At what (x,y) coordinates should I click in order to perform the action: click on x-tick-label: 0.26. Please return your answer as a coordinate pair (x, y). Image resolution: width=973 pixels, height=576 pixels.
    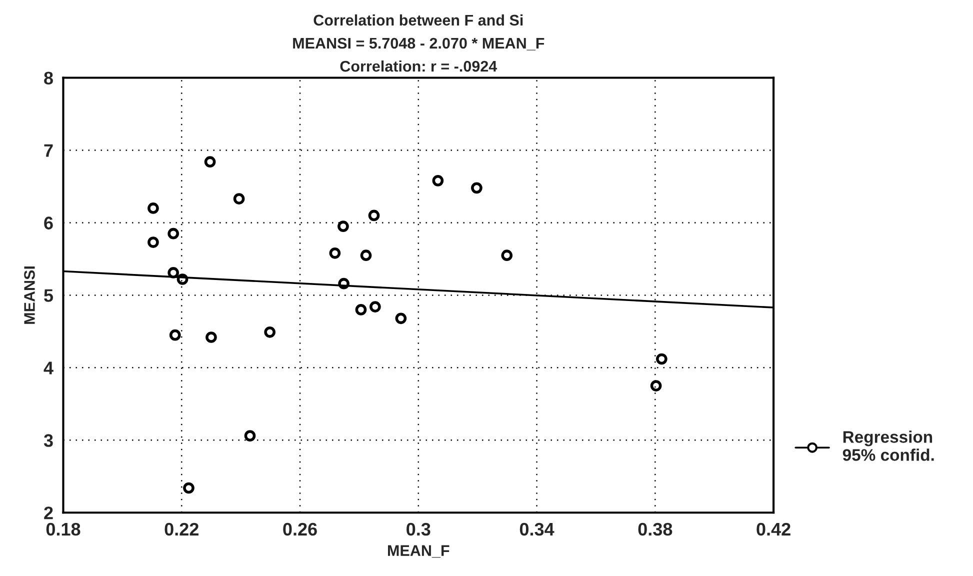
    Looking at the image, I should click on (300, 529).